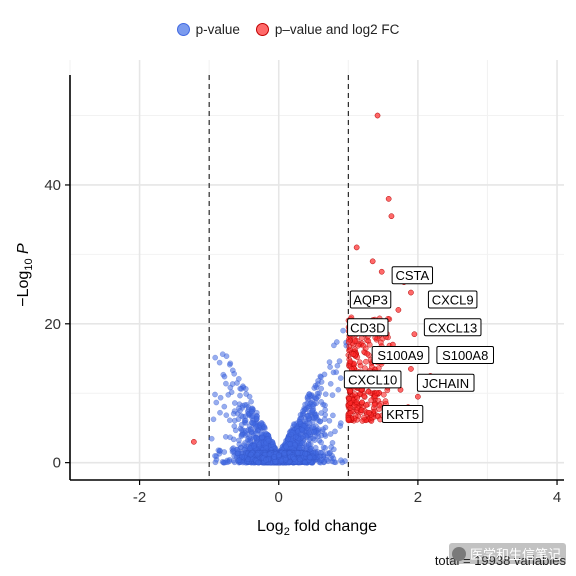 The width and height of the screenshot is (576, 576). What do you see at coordinates (183, 29) in the screenshot?
I see `legend-dot-blue` at bounding box center [183, 29].